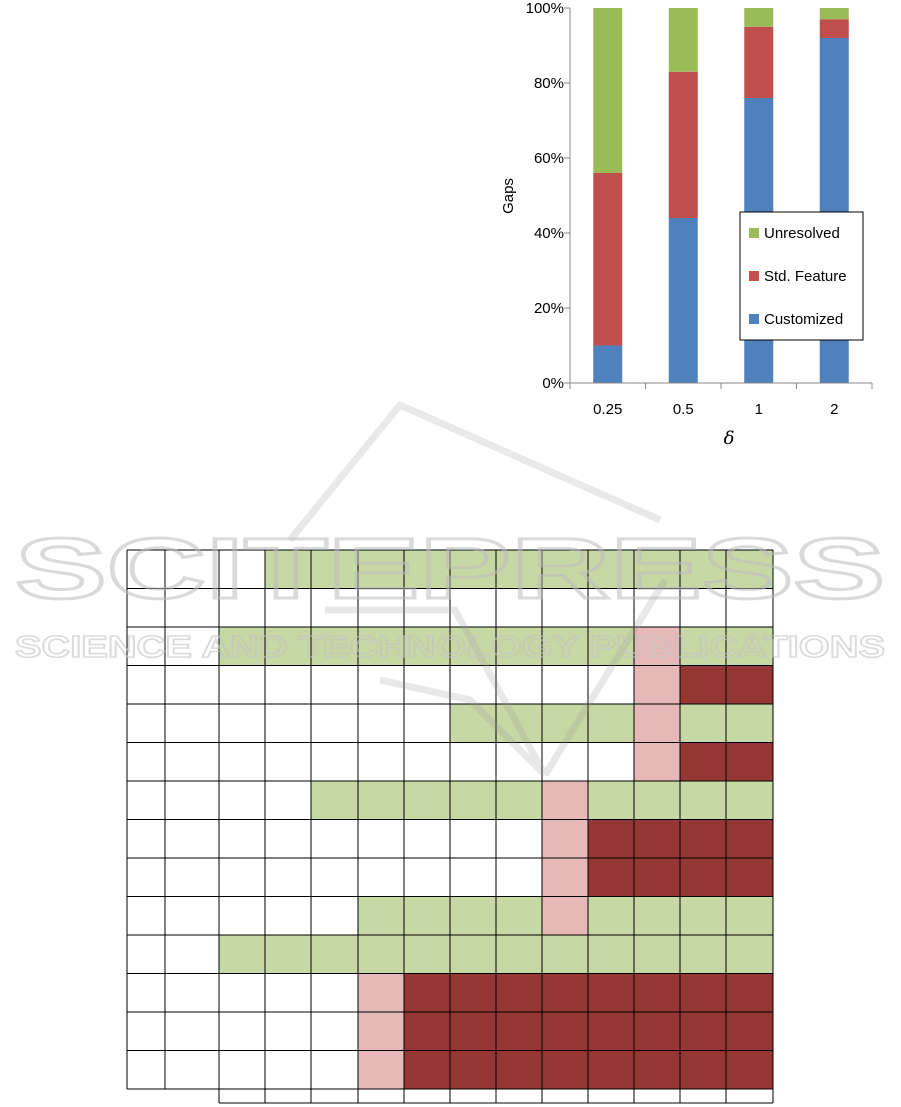 This screenshot has height=1107, width=901. Describe the element at coordinates (803, 319) in the screenshot. I see `legend-label: Customized` at that location.